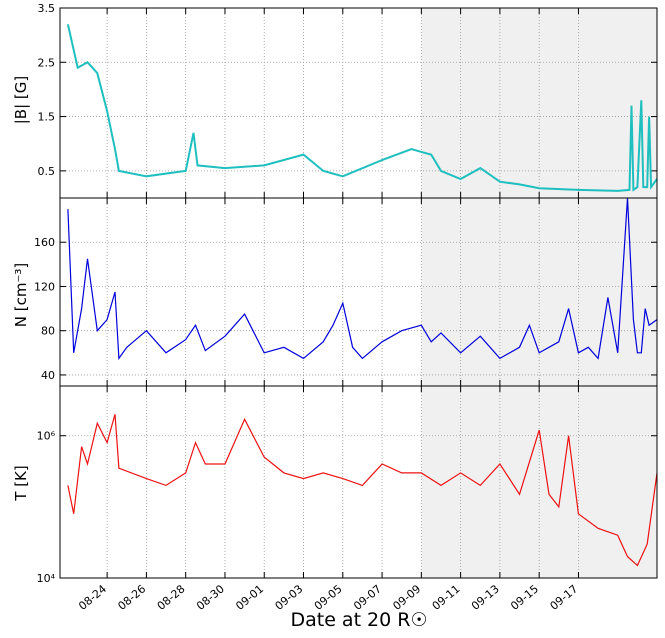 This screenshot has width=665, height=638. What do you see at coordinates (92, 597) in the screenshot?
I see `x-tick-label: 08-24` at bounding box center [92, 597].